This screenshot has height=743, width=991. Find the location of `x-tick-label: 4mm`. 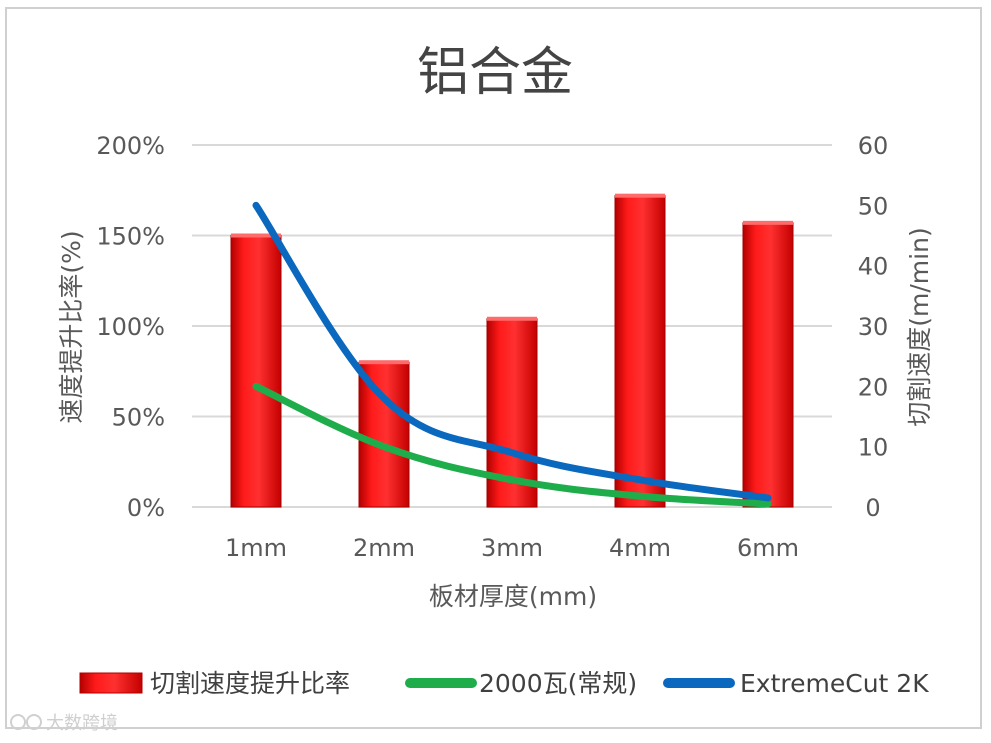

x-tick-label: 4mm is located at coordinates (640, 548).